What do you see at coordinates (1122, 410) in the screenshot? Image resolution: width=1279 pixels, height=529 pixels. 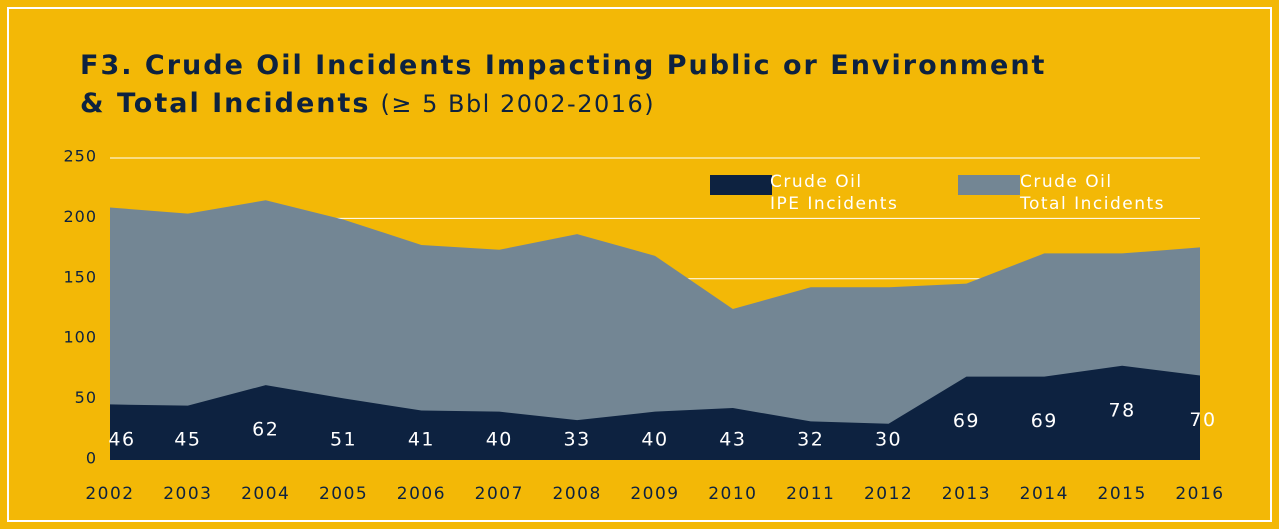 I see `data-label: 78` at bounding box center [1122, 410].